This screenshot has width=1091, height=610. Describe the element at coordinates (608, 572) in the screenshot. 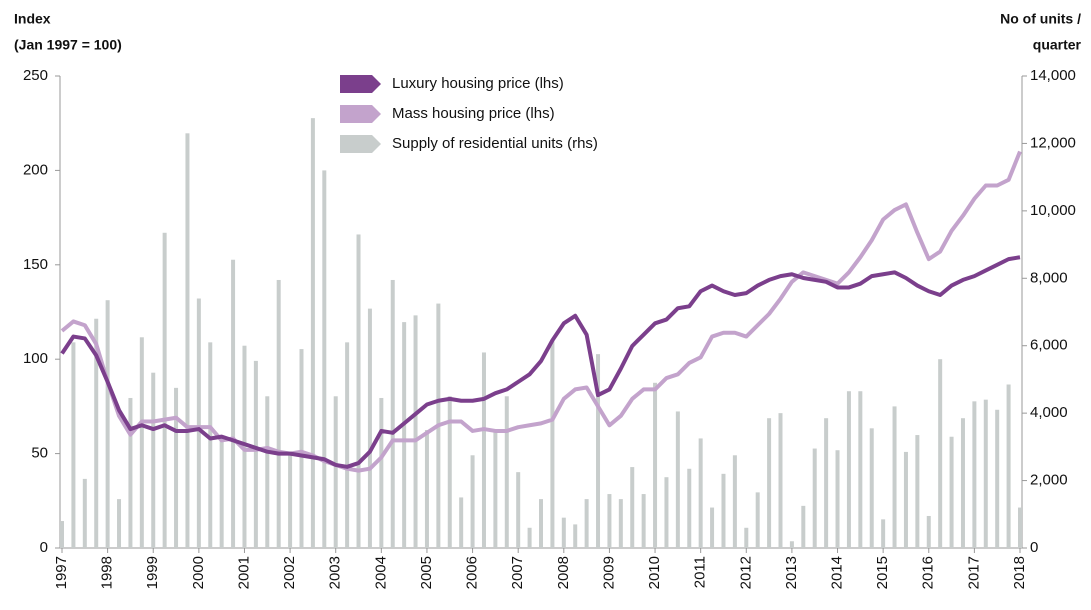

I see `x-tick-label: 2009` at that location.